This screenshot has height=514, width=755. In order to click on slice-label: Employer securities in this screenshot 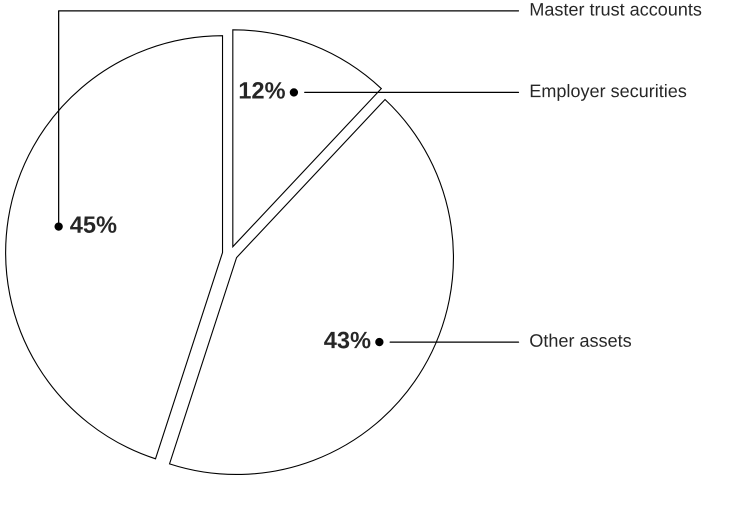, I will do `click(608, 92)`.